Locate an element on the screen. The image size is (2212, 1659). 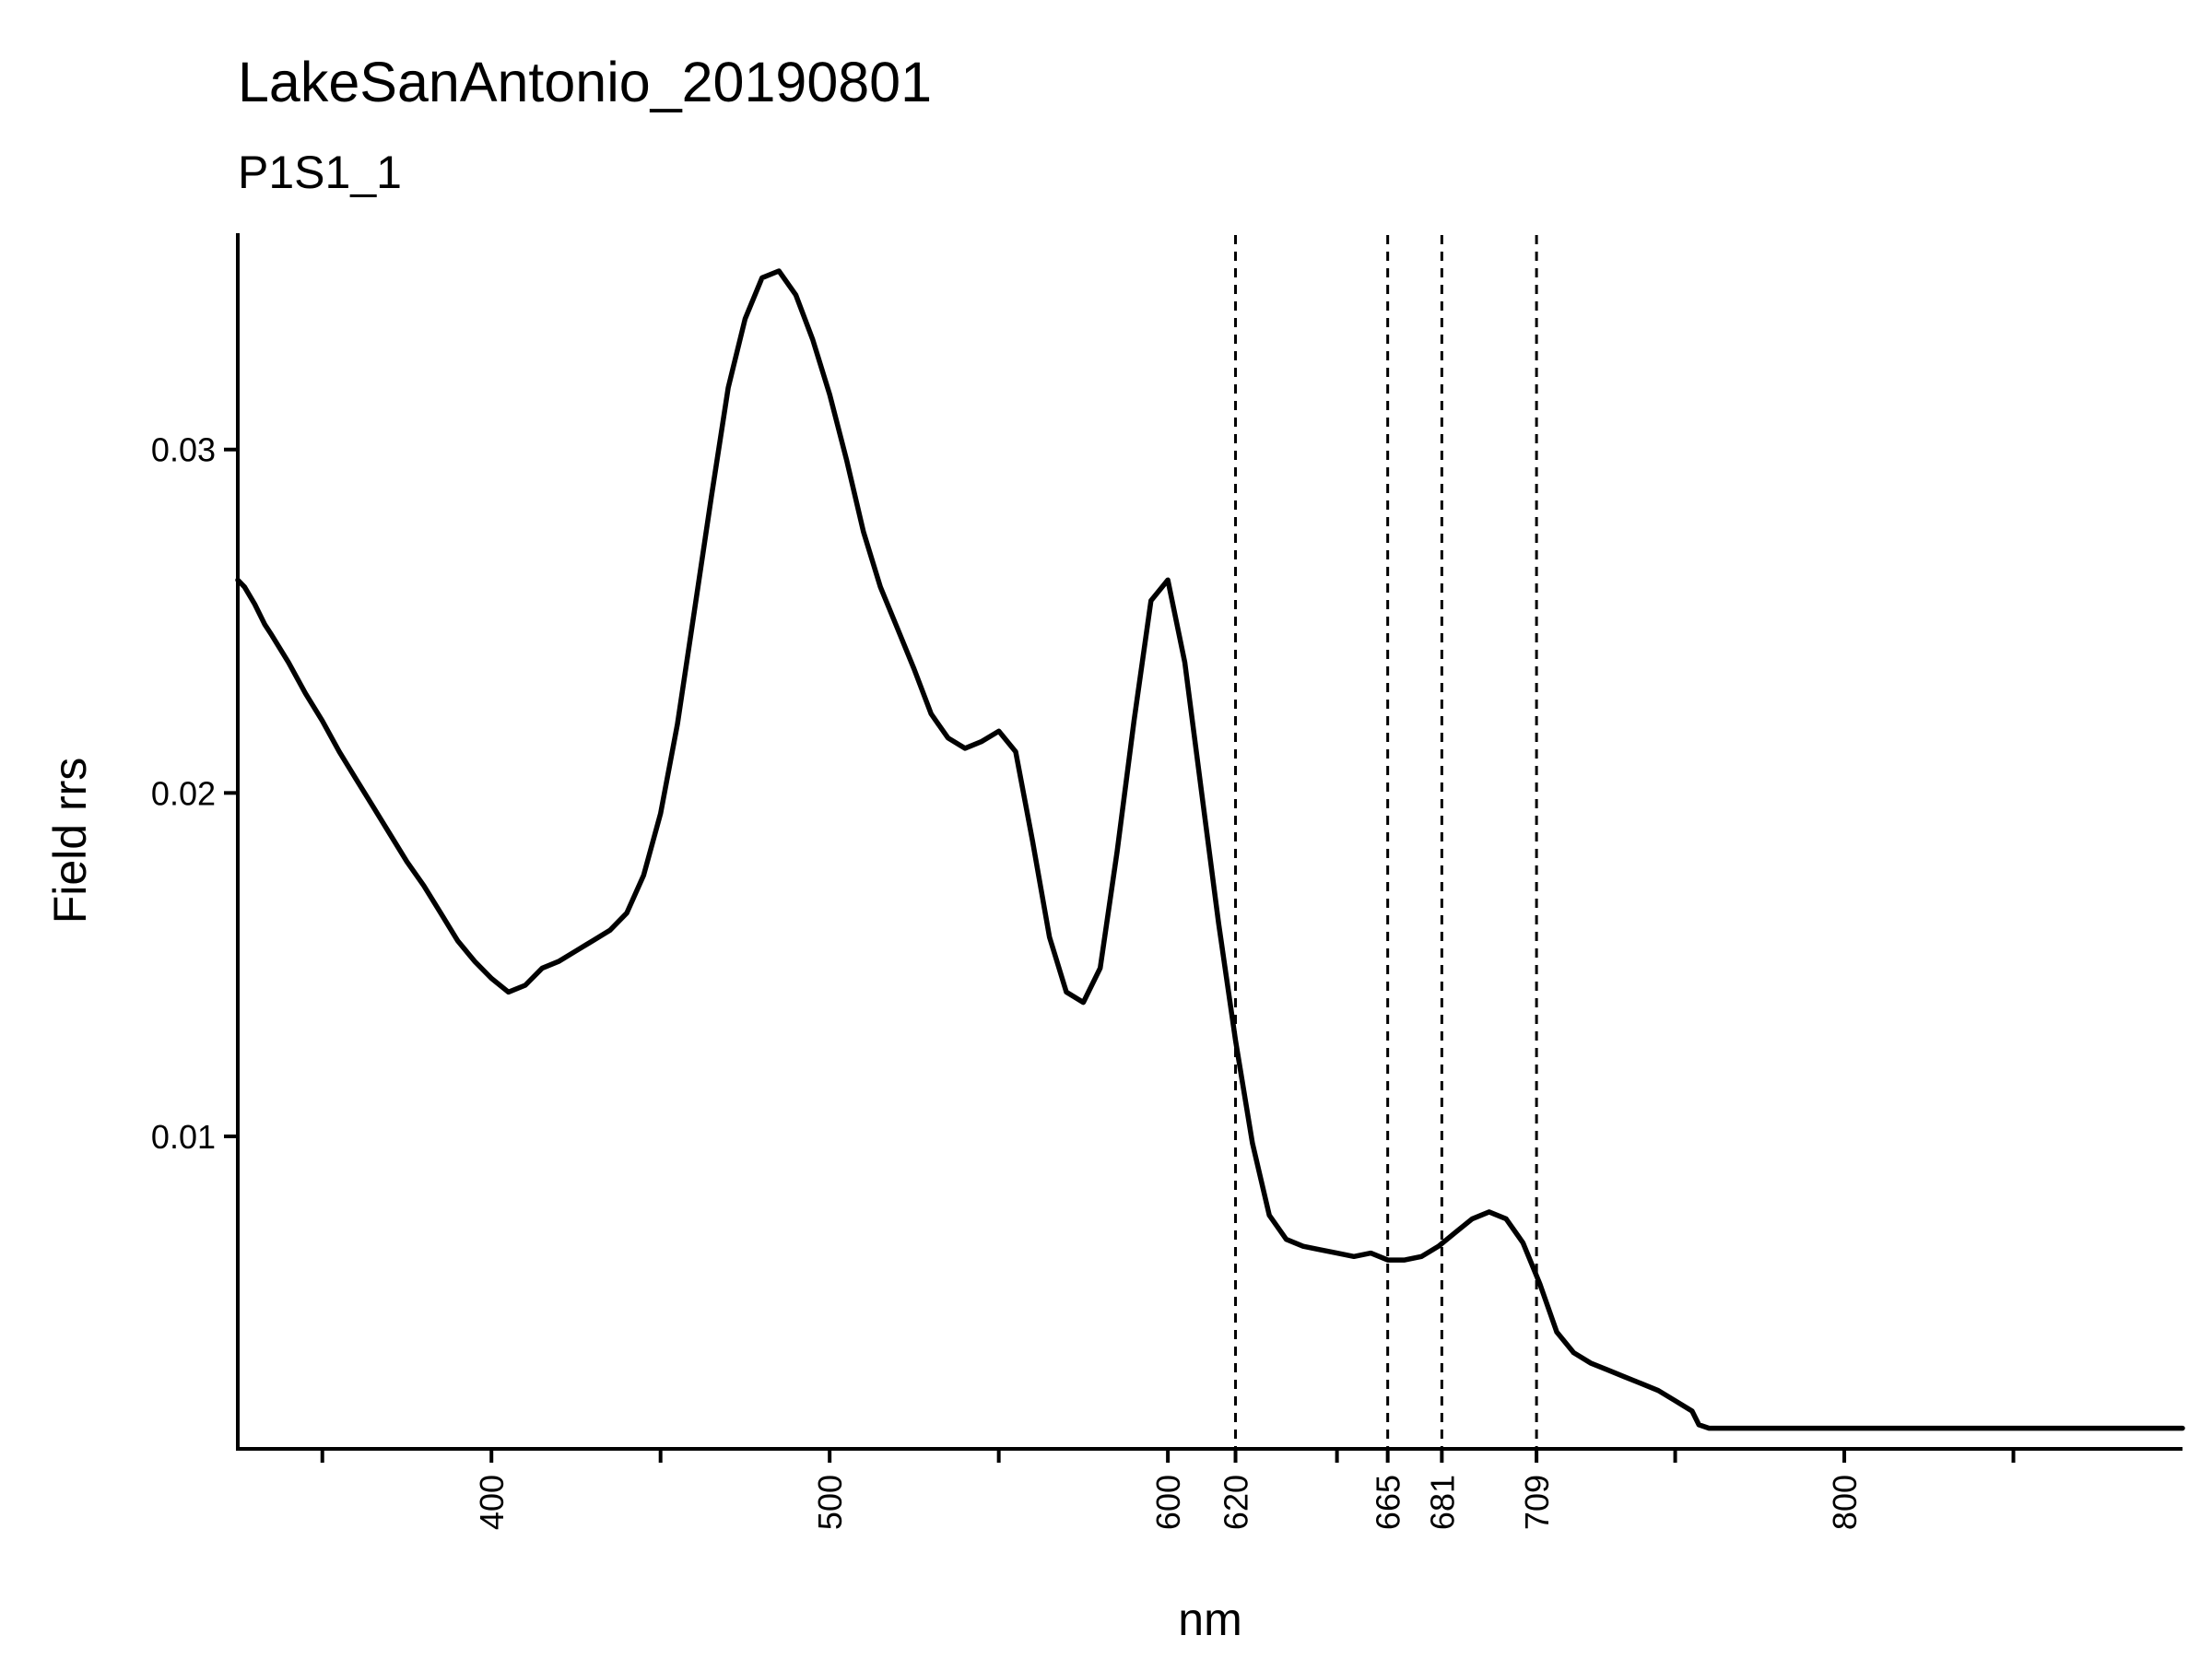
y-axis-title: Field rrs is located at coordinates (70, 841).